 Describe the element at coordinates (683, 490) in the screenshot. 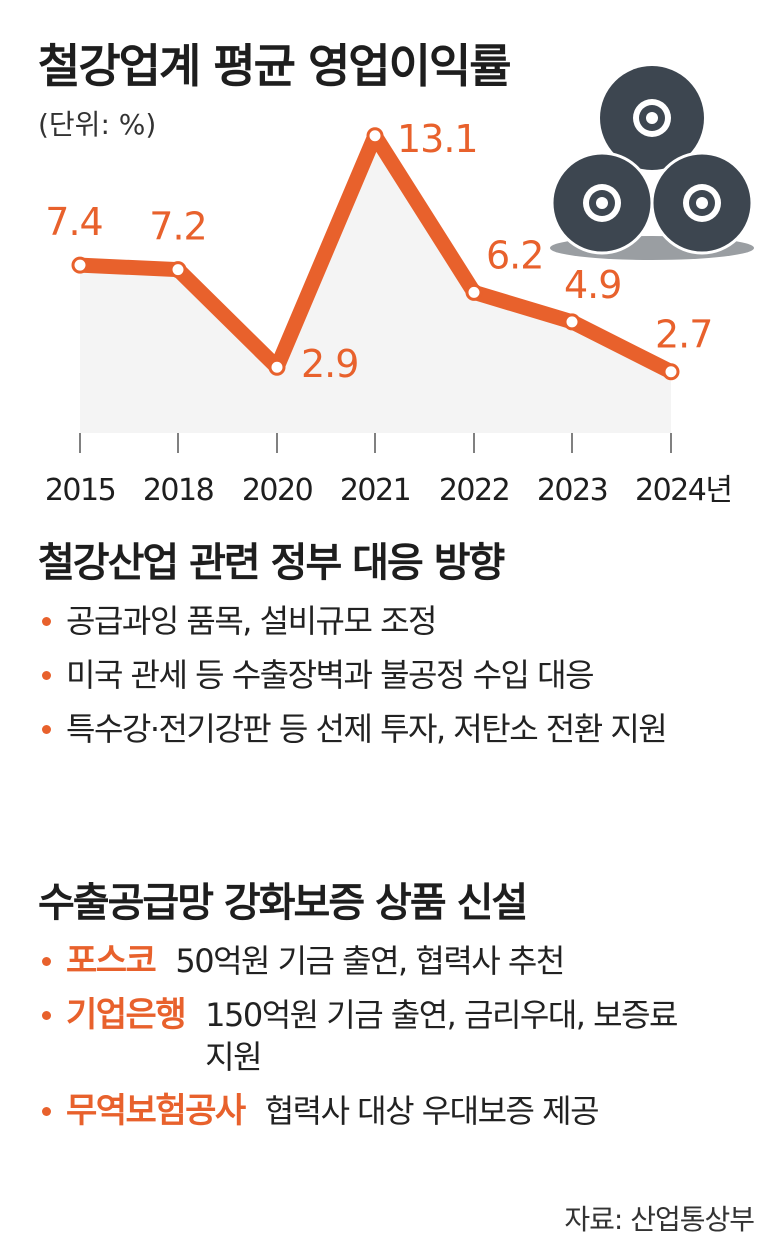

I see `x-tick-label: 2024년` at that location.